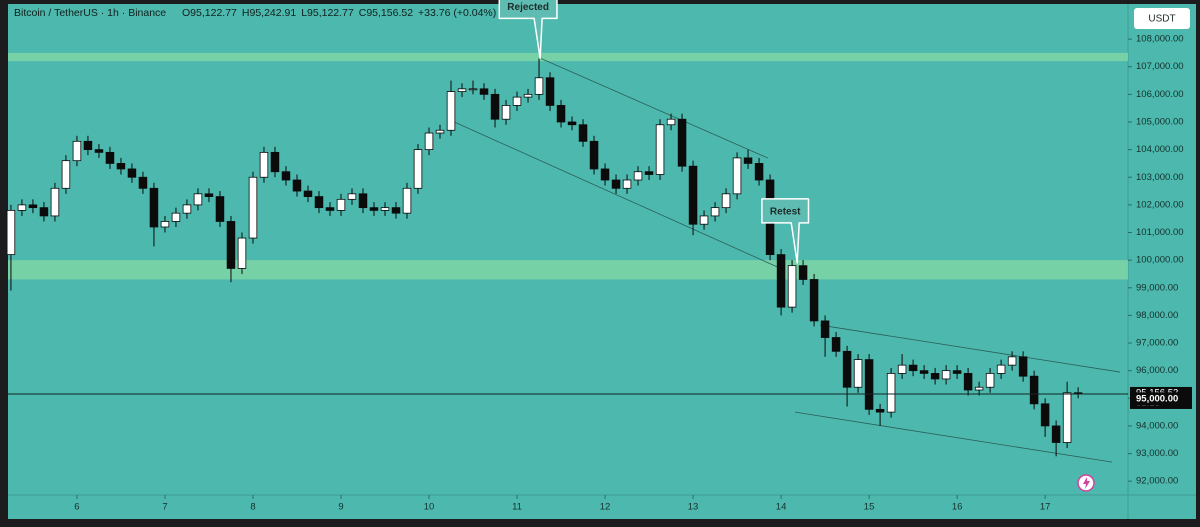  What do you see at coordinates (1157, 453) in the screenshot?
I see `y-tick-label: 93,000.00` at bounding box center [1157, 453].